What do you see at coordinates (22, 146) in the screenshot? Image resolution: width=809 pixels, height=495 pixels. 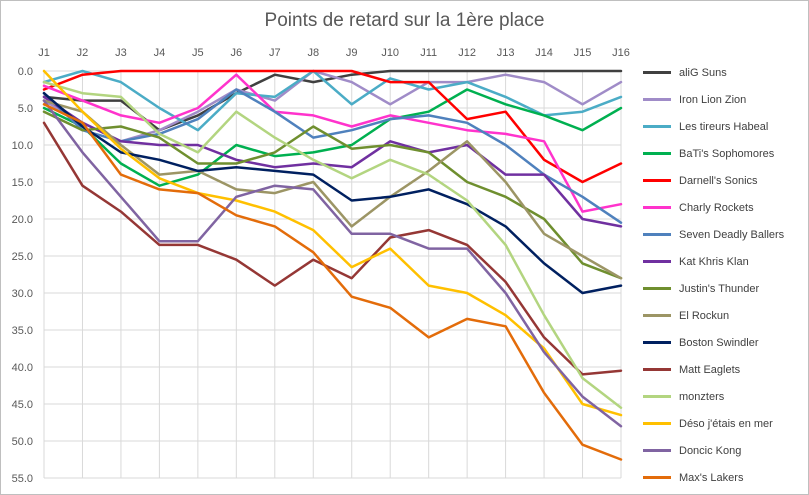 I see `y-tick-label: 10.0` at bounding box center [22, 146].